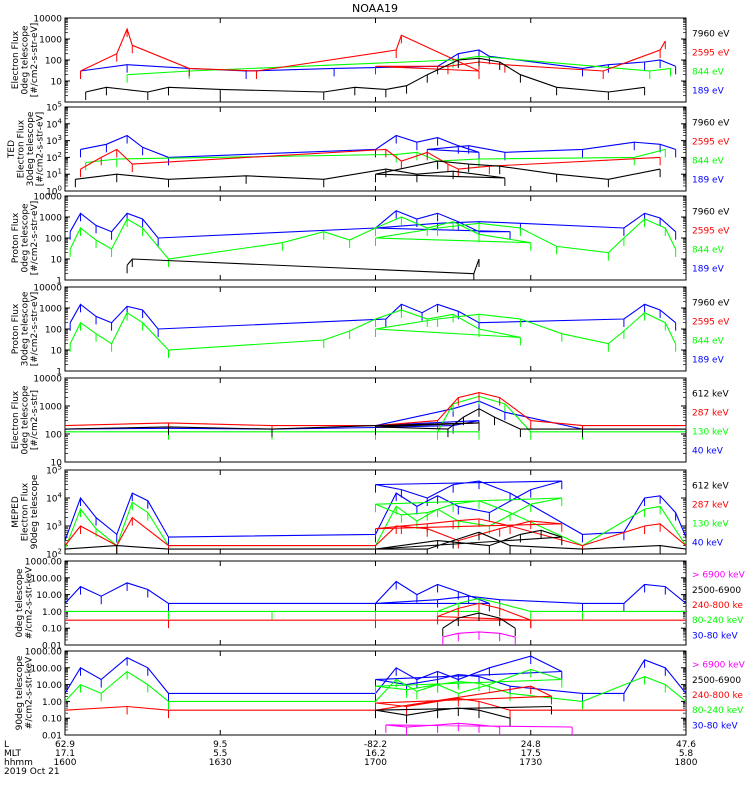 This screenshot has height=800, width=750. I want to click on x-tick-label: 62.9, so click(65, 745).